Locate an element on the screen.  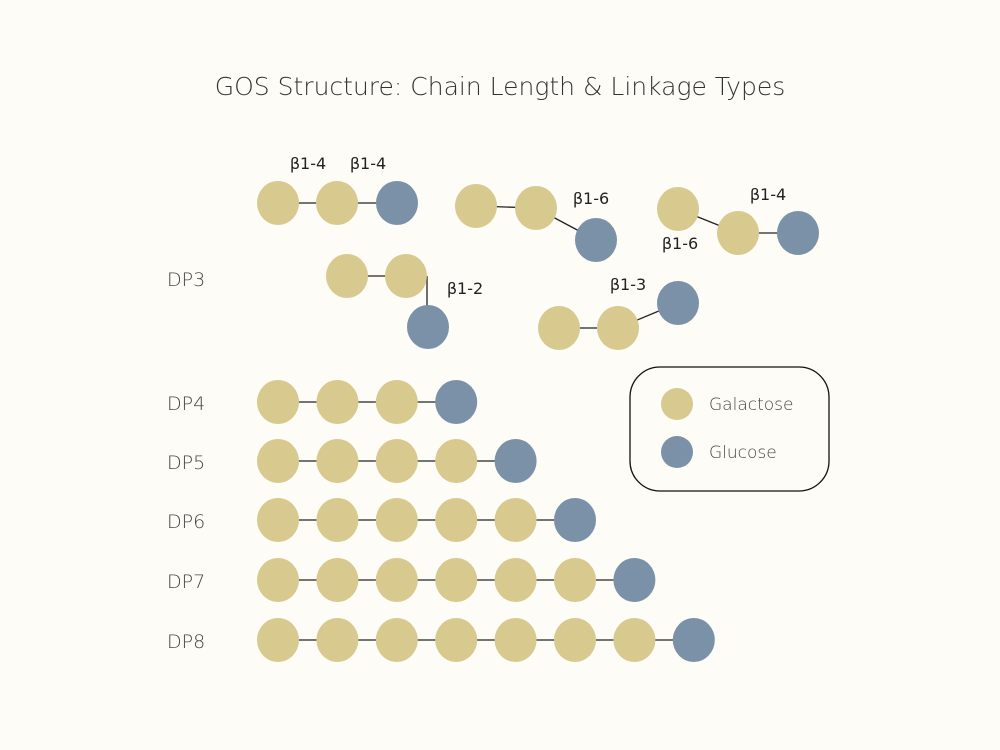
linkage-label: β1-2 is located at coordinates (465, 288).